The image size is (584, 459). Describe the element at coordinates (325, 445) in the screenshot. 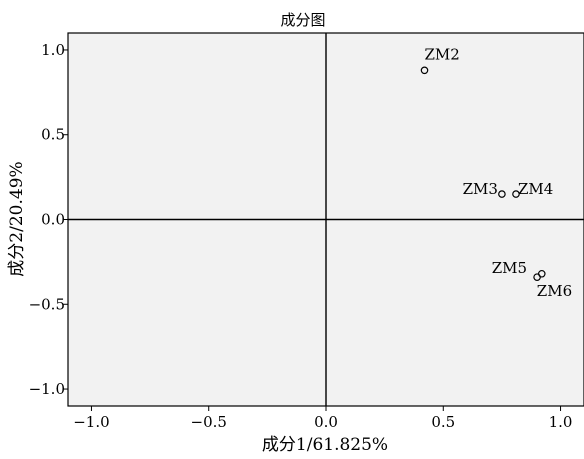

I see `x-axis-label: 成分1/61.825%` at that location.